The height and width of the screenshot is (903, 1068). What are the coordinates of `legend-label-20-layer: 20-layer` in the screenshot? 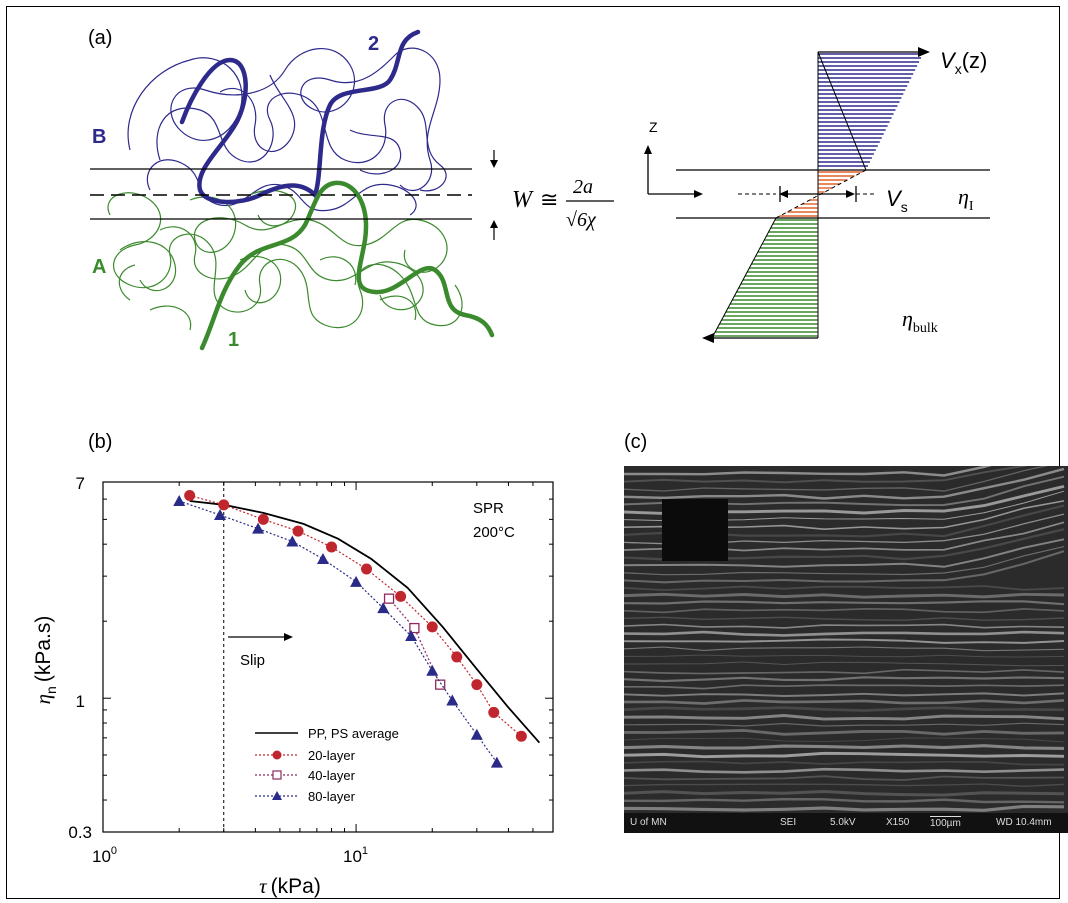 It's located at (332, 755).